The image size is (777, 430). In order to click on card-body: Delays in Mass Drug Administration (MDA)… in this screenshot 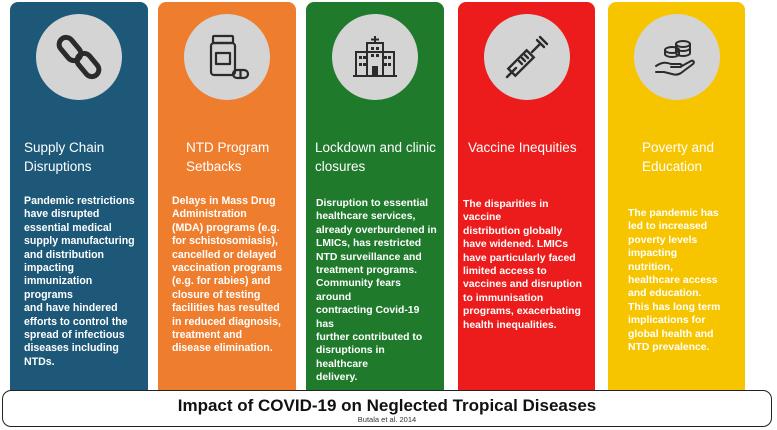, I will do `click(227, 275)`.